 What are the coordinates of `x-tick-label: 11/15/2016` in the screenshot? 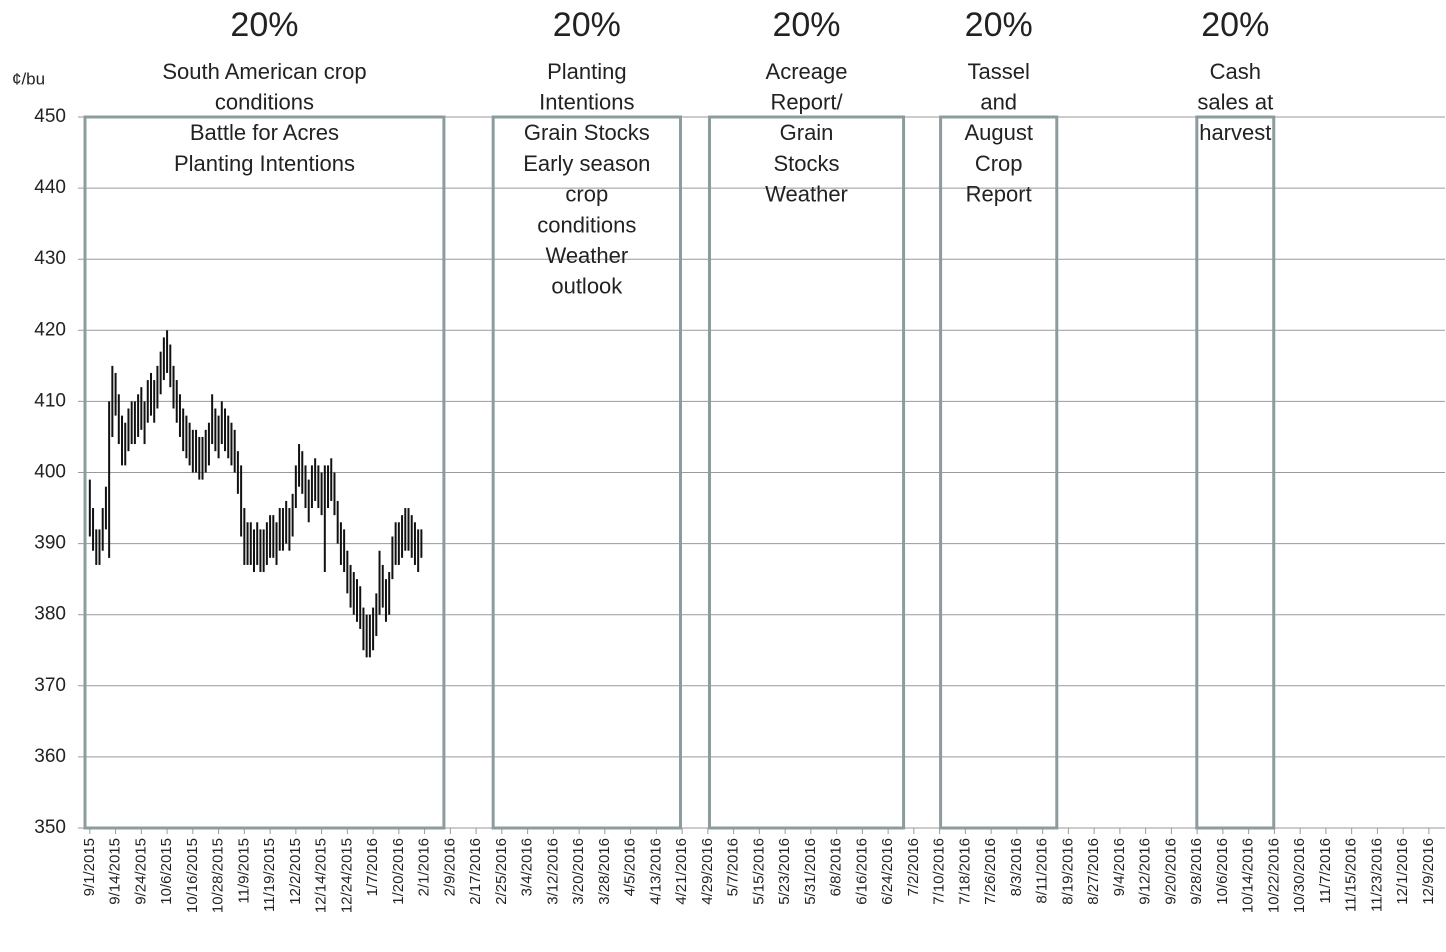 It's located at (1351, 875).